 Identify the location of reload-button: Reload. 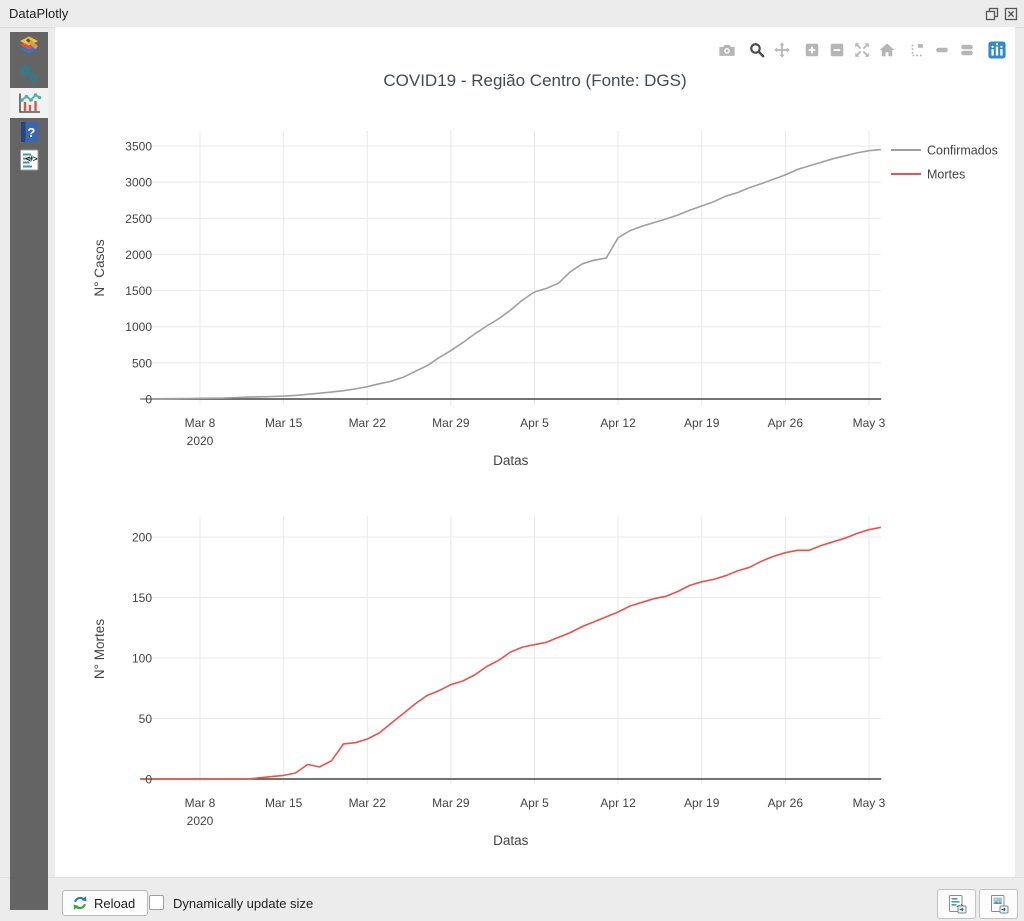
(105, 903).